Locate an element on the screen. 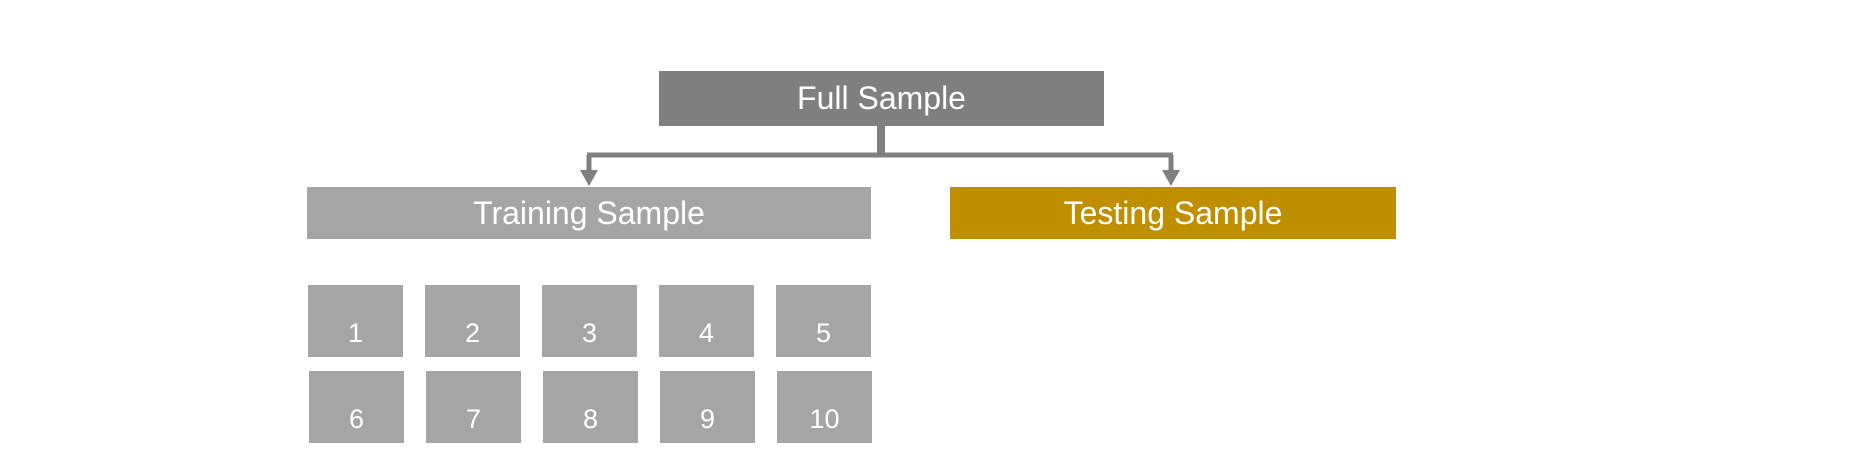  fold-label: 7 is located at coordinates (473, 419).